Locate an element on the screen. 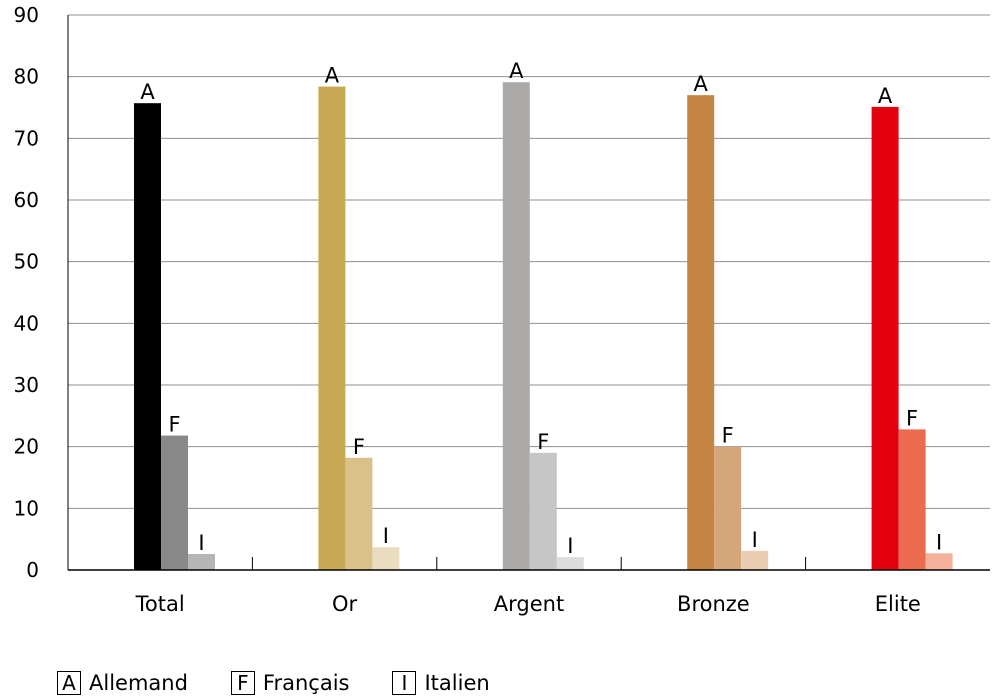 This screenshot has width=996, height=699. category-label: Elite is located at coordinates (898, 604).